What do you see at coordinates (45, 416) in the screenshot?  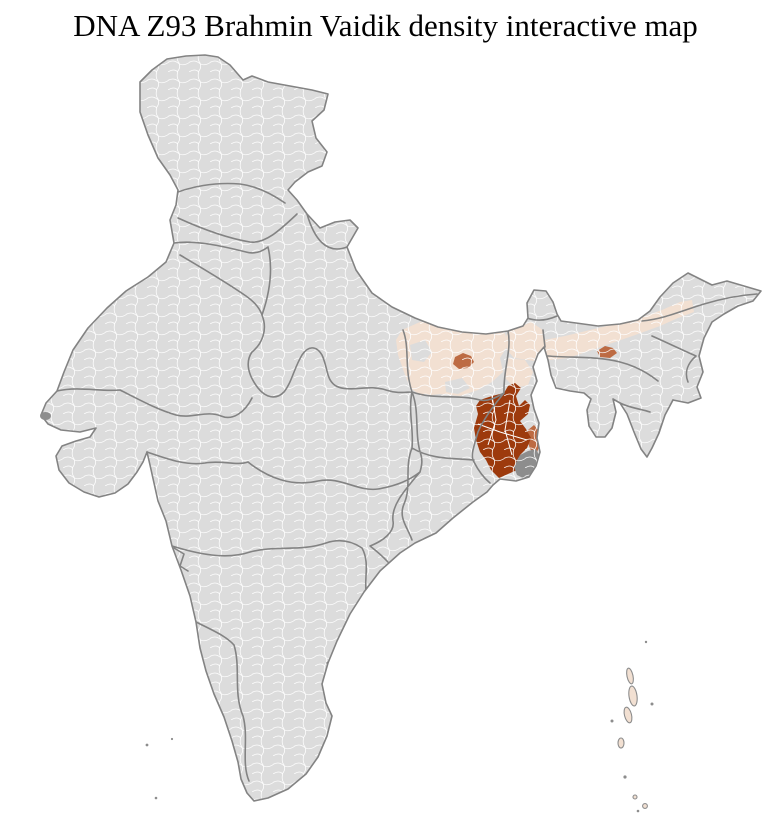 I see `kutch-dark-patch` at bounding box center [45, 416].